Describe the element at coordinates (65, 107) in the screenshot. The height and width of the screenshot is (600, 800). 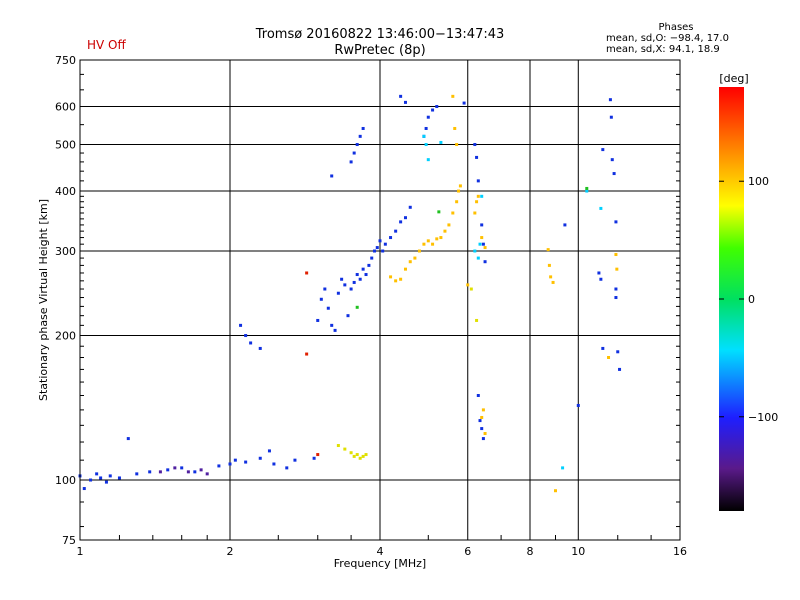
I see `y-tick-label: 600` at that location.